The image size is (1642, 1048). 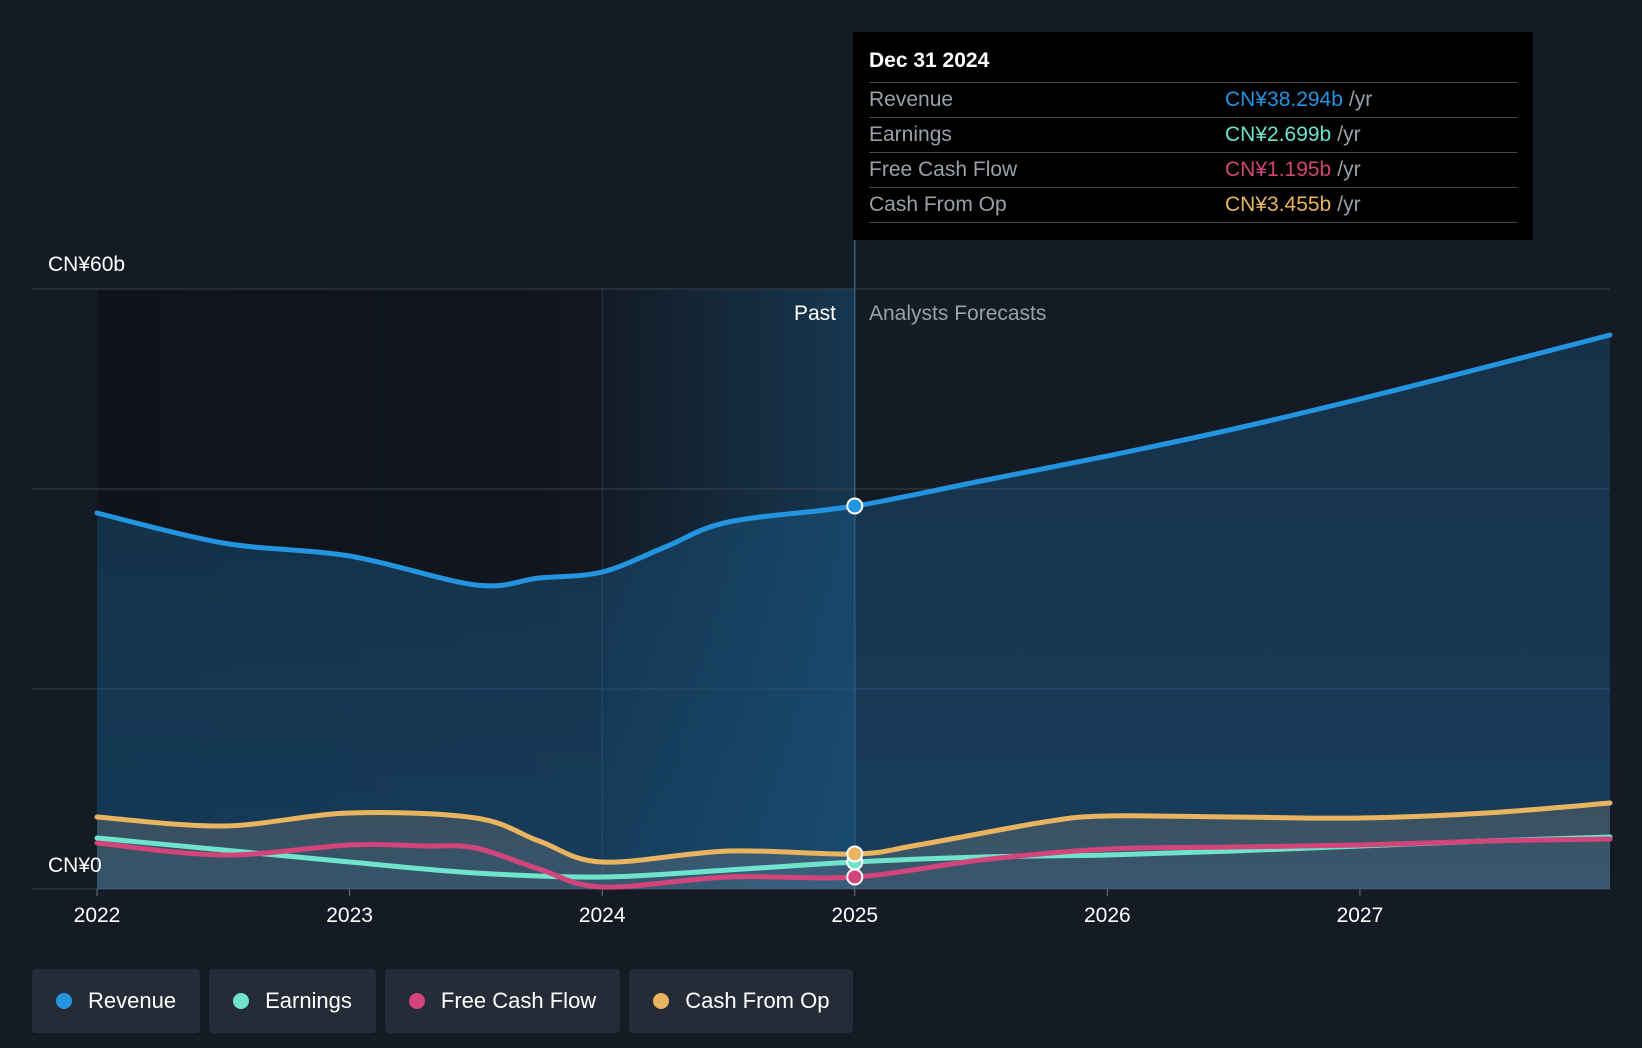 I want to click on cash-from-op-marker, so click(x=855, y=854).